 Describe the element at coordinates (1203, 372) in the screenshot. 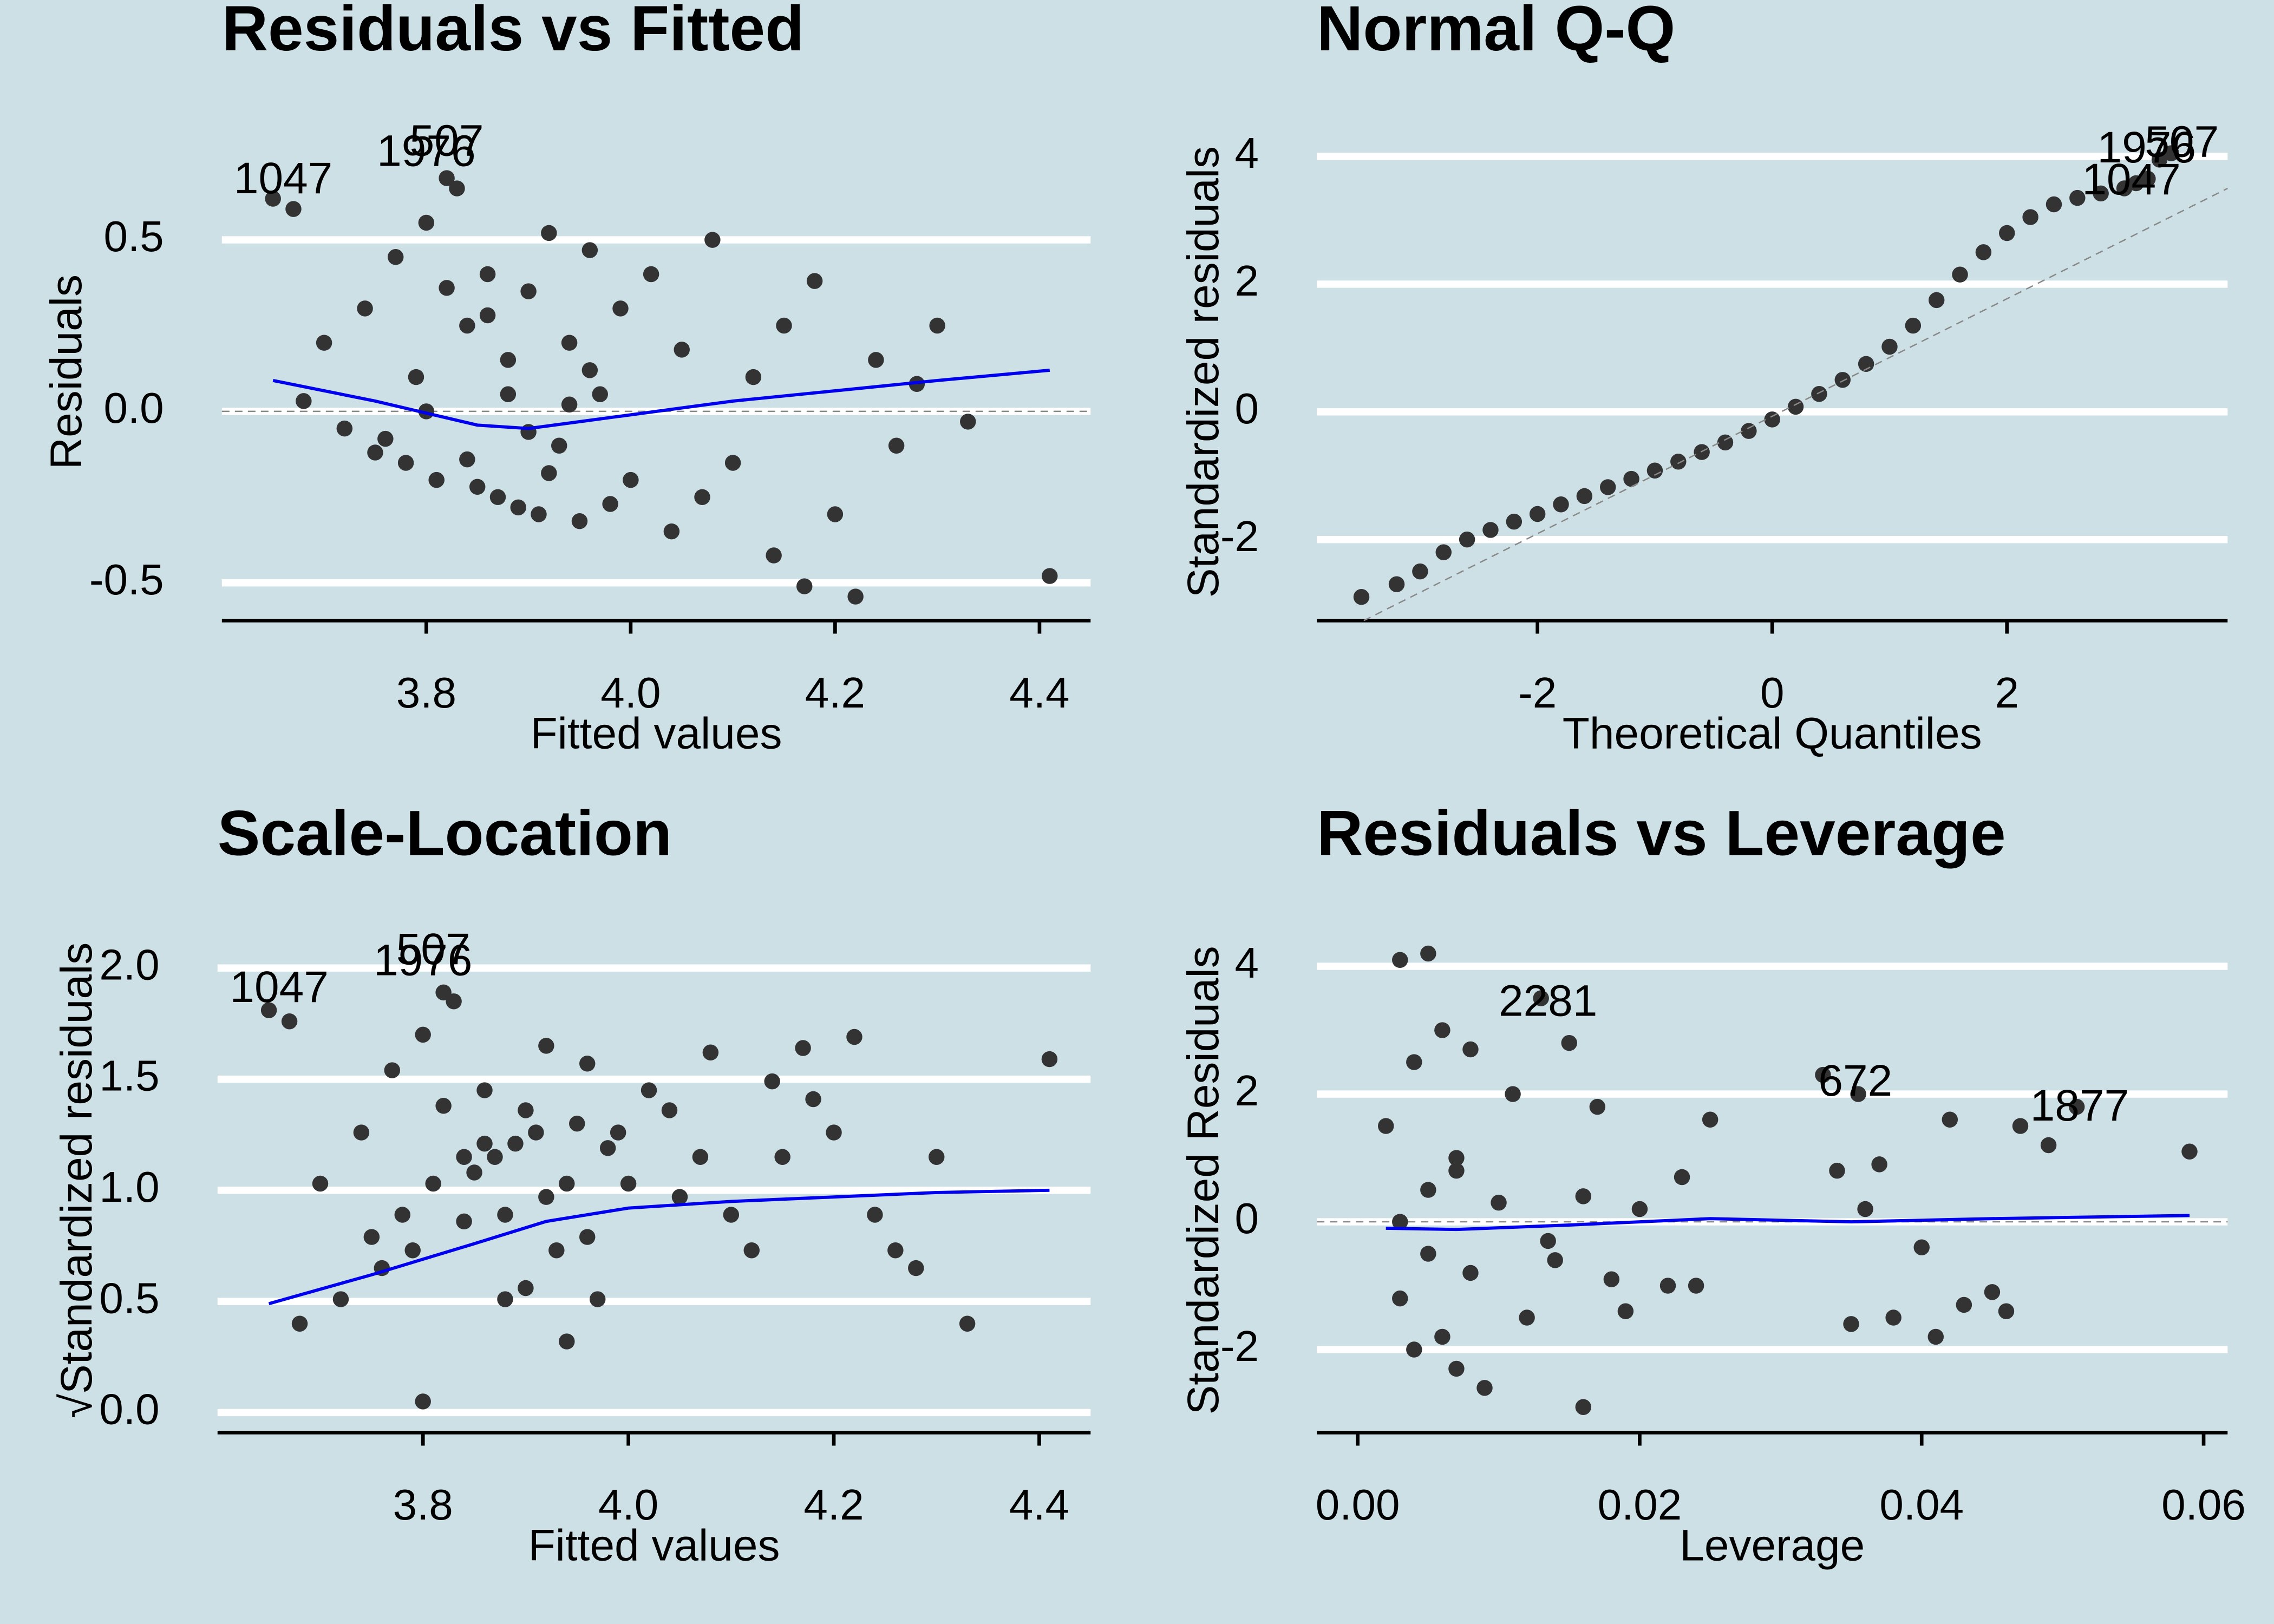

I see `y-axis-label: Standardized residuals` at that location.